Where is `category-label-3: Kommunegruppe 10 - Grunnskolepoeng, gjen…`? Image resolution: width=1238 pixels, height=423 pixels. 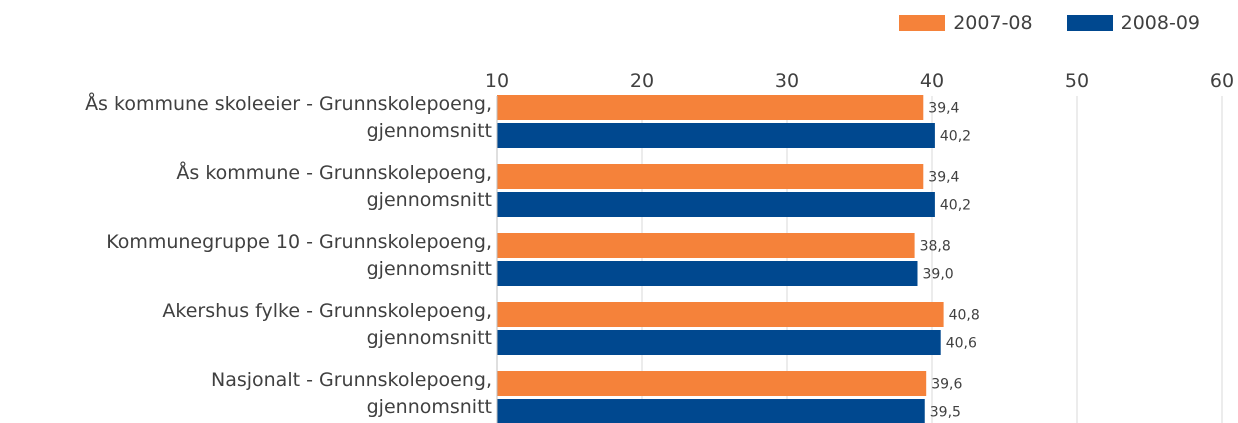 category-label-3: Kommunegruppe 10 - Grunnskolepoeng, gjen… is located at coordinates (246, 256).